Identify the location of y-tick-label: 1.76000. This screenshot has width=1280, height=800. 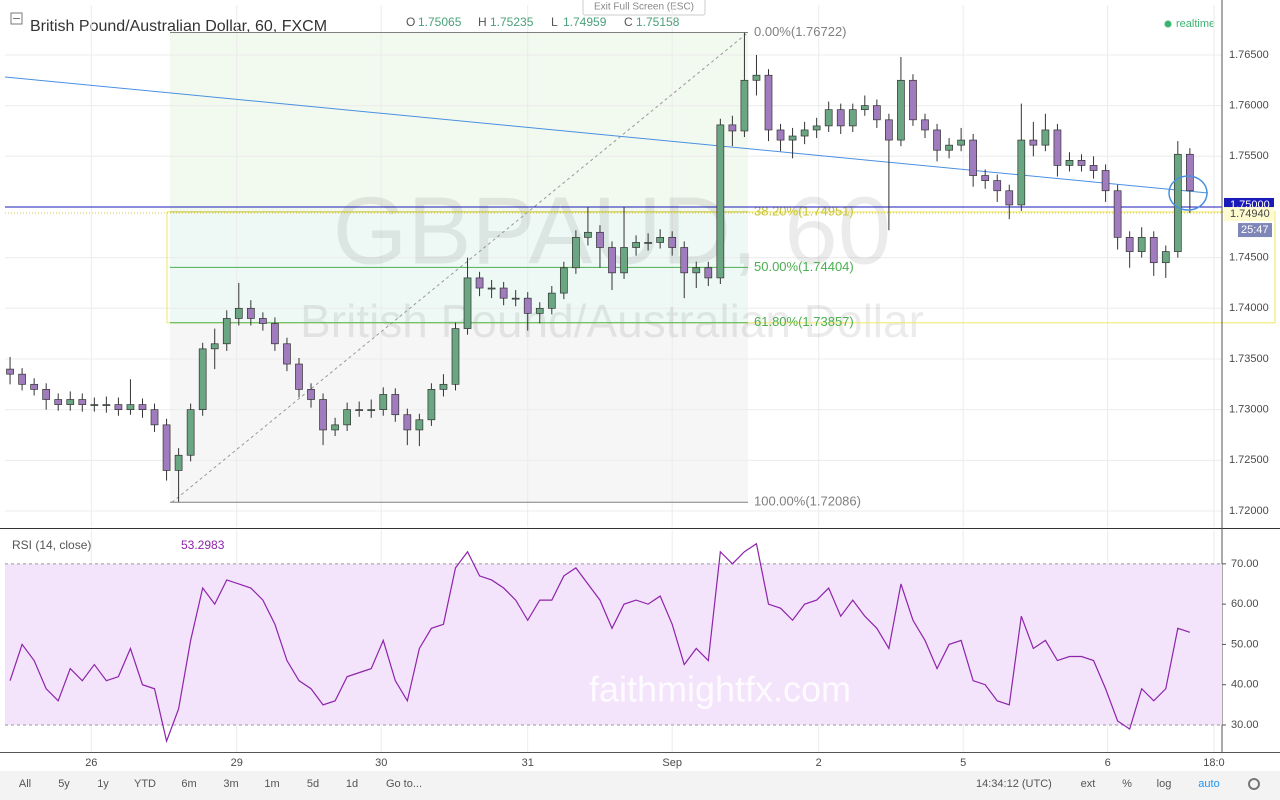
(1249, 106).